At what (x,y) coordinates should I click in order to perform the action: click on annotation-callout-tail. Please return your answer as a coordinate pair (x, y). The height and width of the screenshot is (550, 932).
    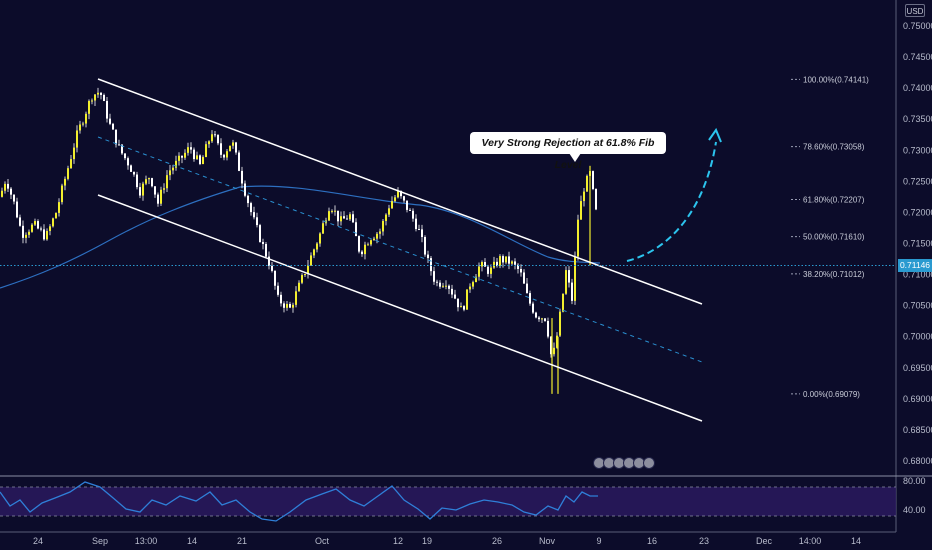
    Looking at the image, I should click on (575, 157).